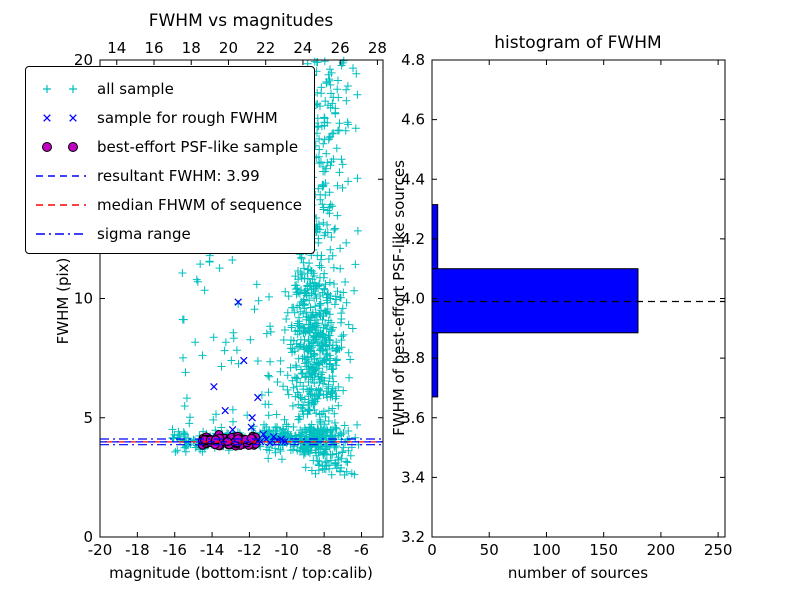 The width and height of the screenshot is (800, 600). I want to click on legend-item-rough-fwhm-sample: sample for rough FWHM, so click(167, 117).